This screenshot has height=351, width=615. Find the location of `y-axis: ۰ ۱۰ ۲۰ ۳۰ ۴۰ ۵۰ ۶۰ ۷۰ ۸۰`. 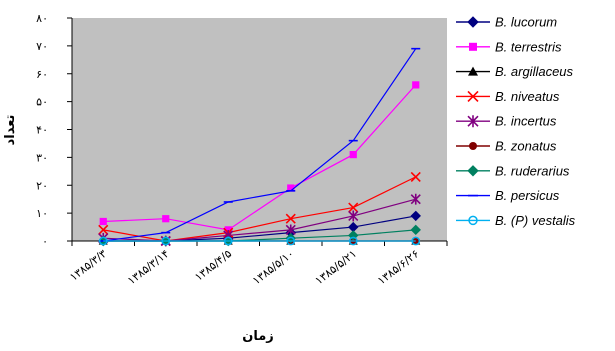

y-axis: ۰ ۱۰ ۲۰ ۳۰ ۴۰ ۵۰ ۶۰ ۷۰ ۸۰ is located at coordinates (54, 130).